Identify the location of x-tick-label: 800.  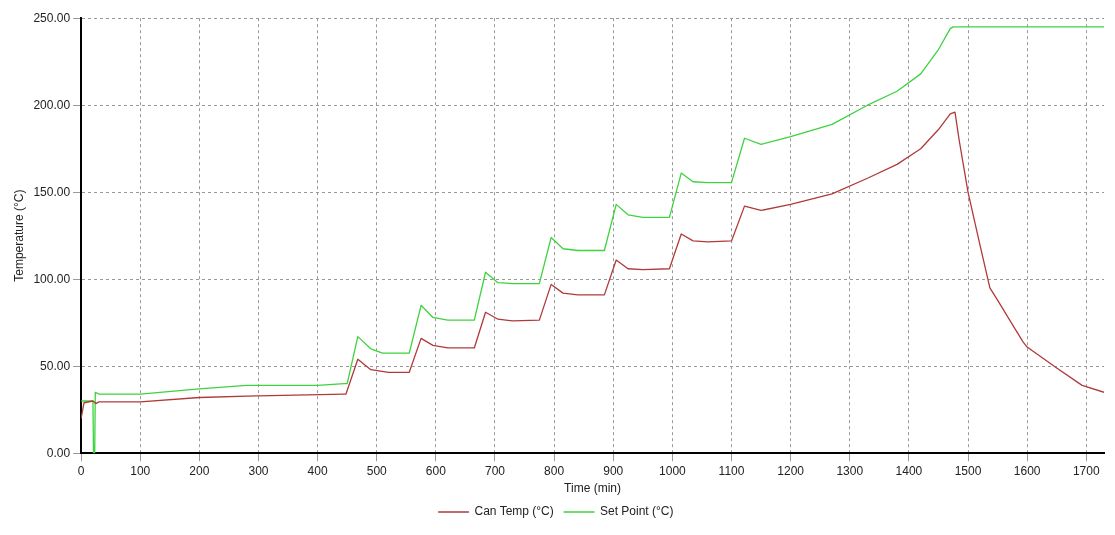
(554, 470).